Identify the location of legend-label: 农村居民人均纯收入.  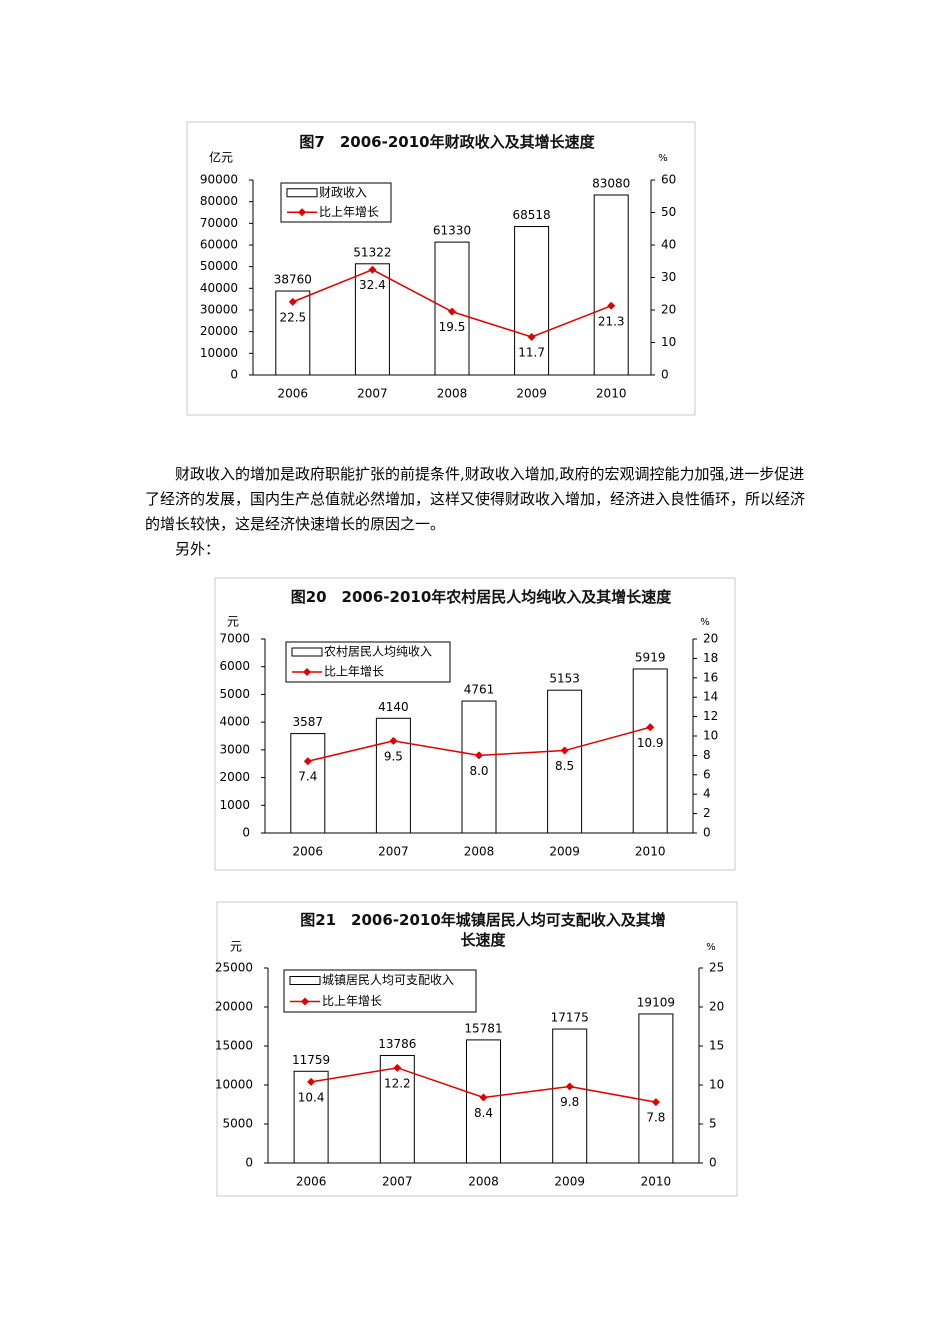
(378, 652).